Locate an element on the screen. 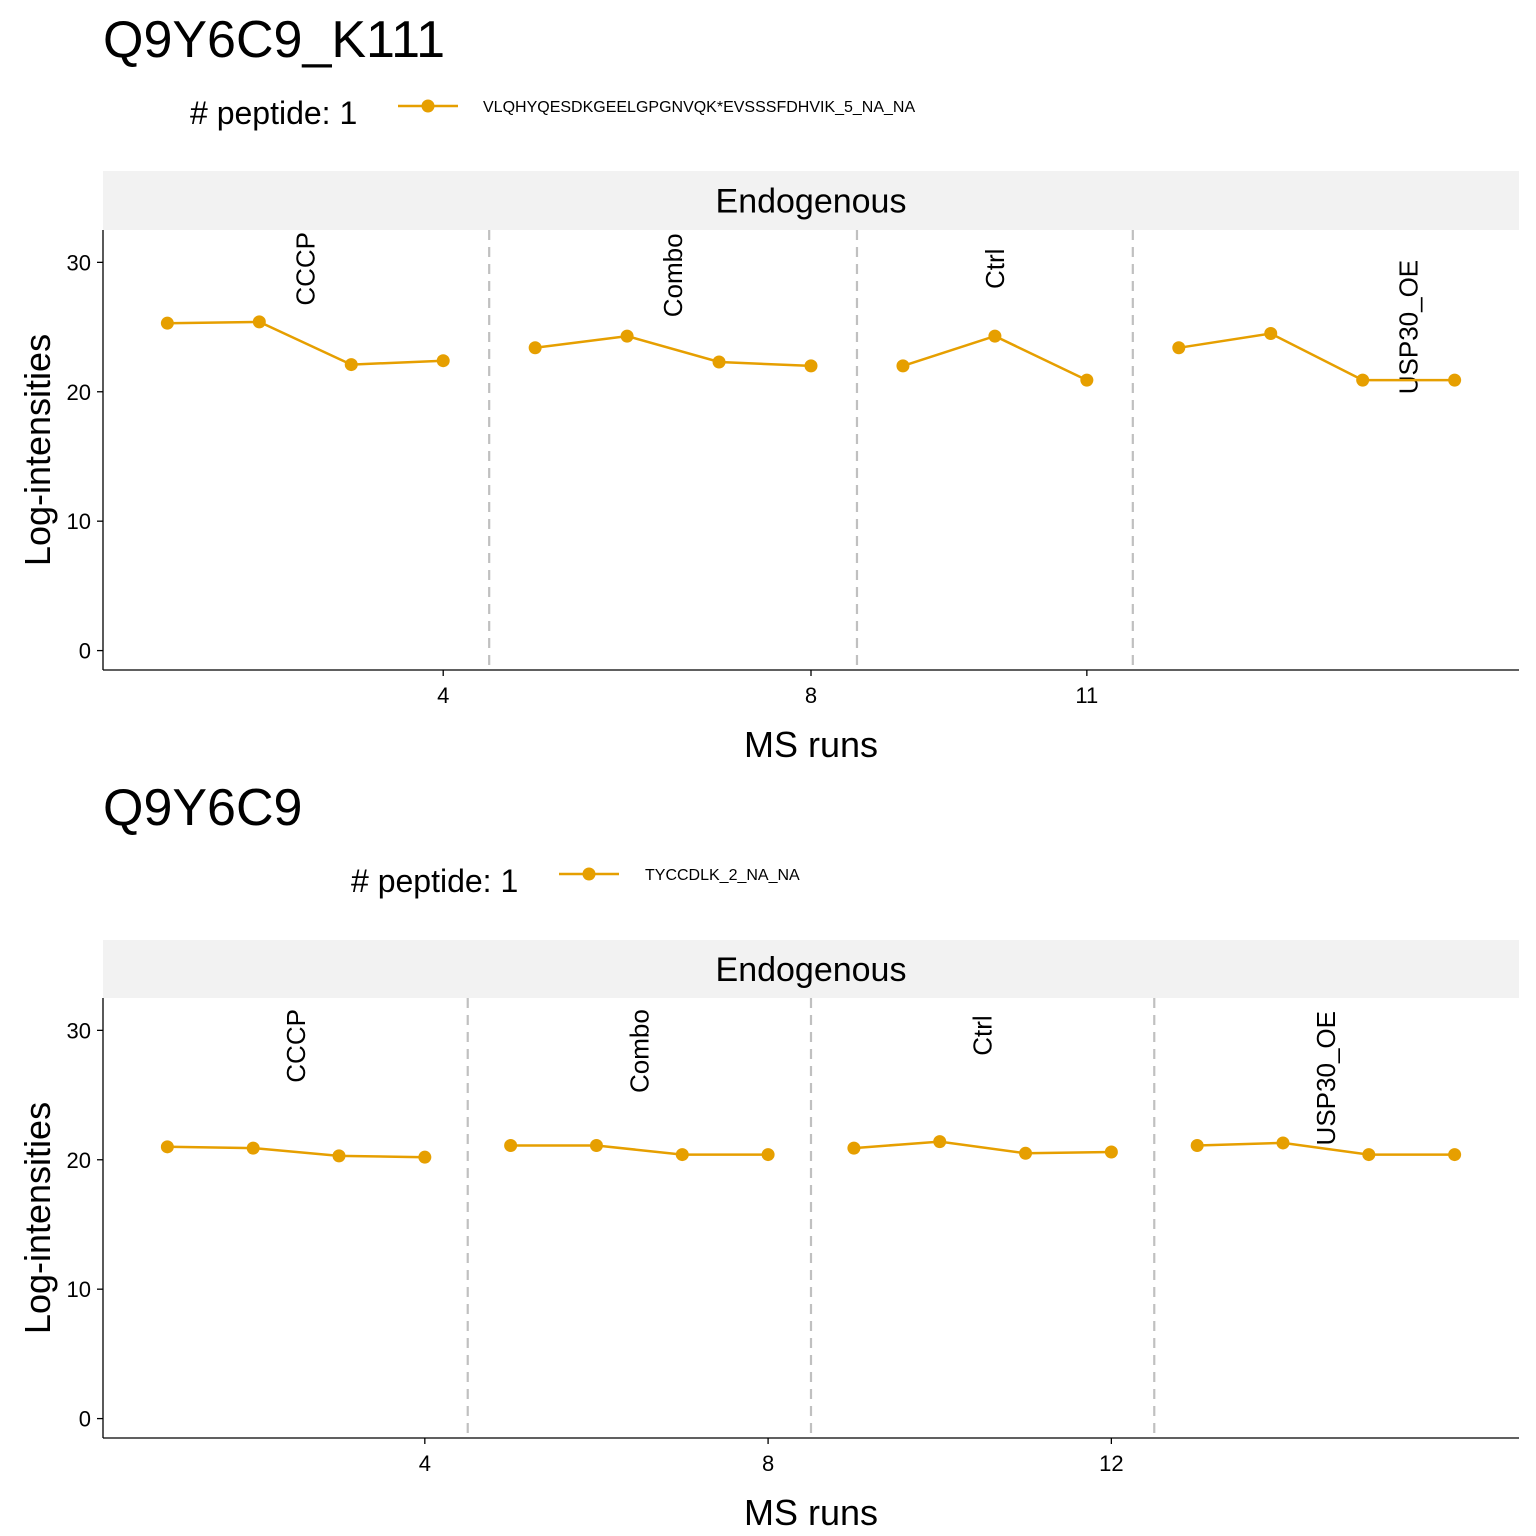 The image size is (1536, 1536). x-tick-label: 12 is located at coordinates (1111, 1463).